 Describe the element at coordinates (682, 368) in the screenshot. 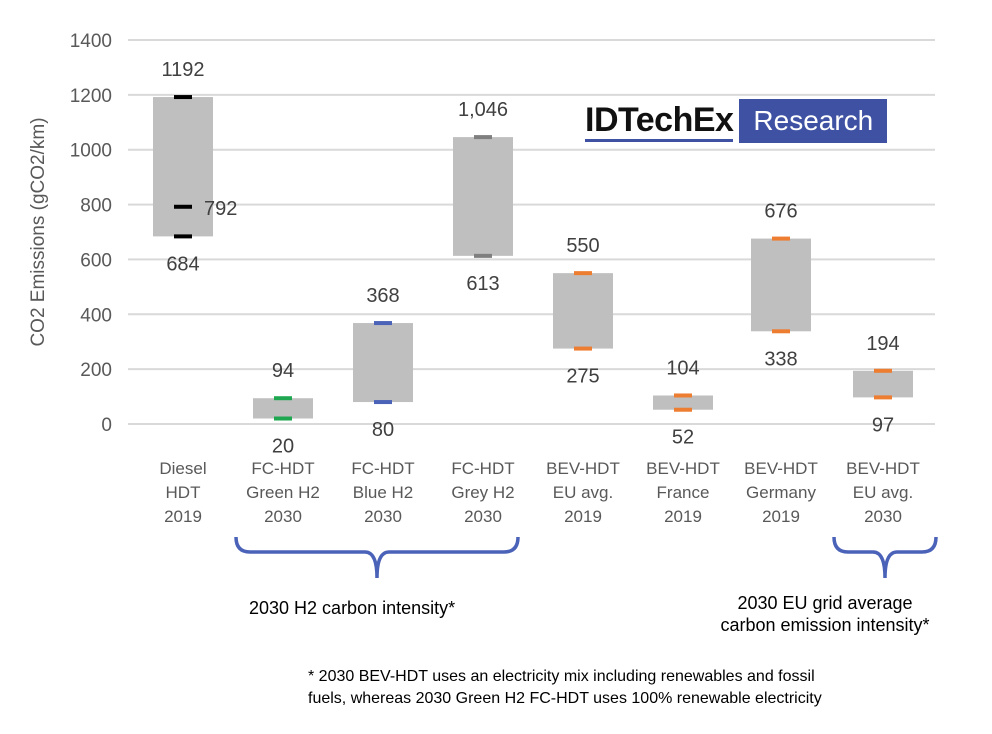

I see `high-data-label: 104` at that location.